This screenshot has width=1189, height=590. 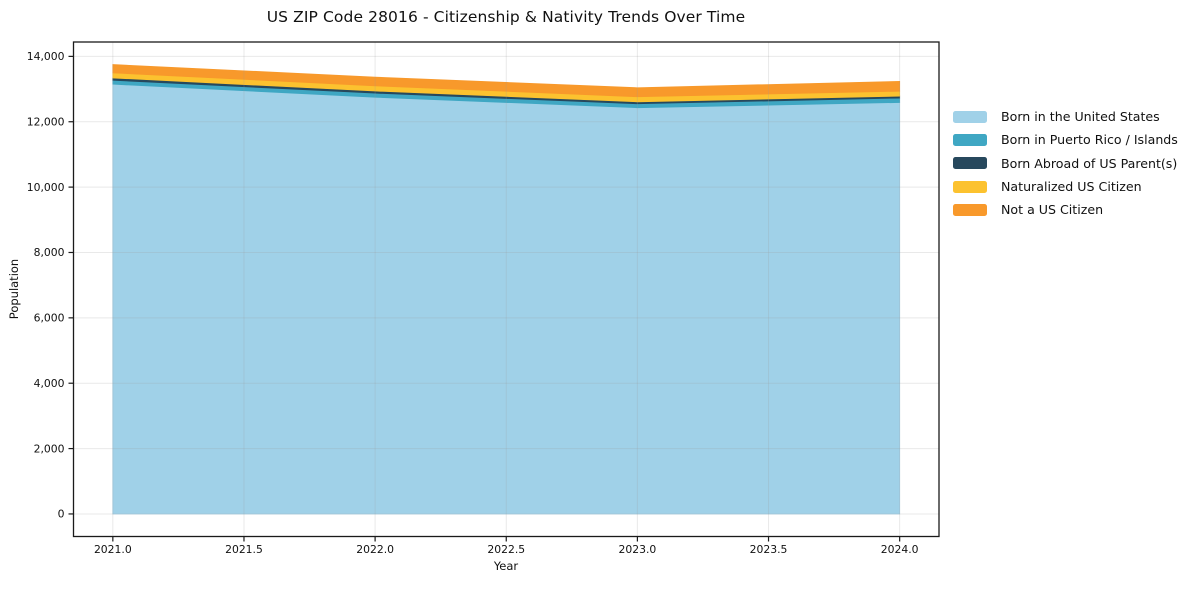 What do you see at coordinates (1089, 163) in the screenshot?
I see `legend-label: Born Abroad of US Parent(s)` at bounding box center [1089, 163].